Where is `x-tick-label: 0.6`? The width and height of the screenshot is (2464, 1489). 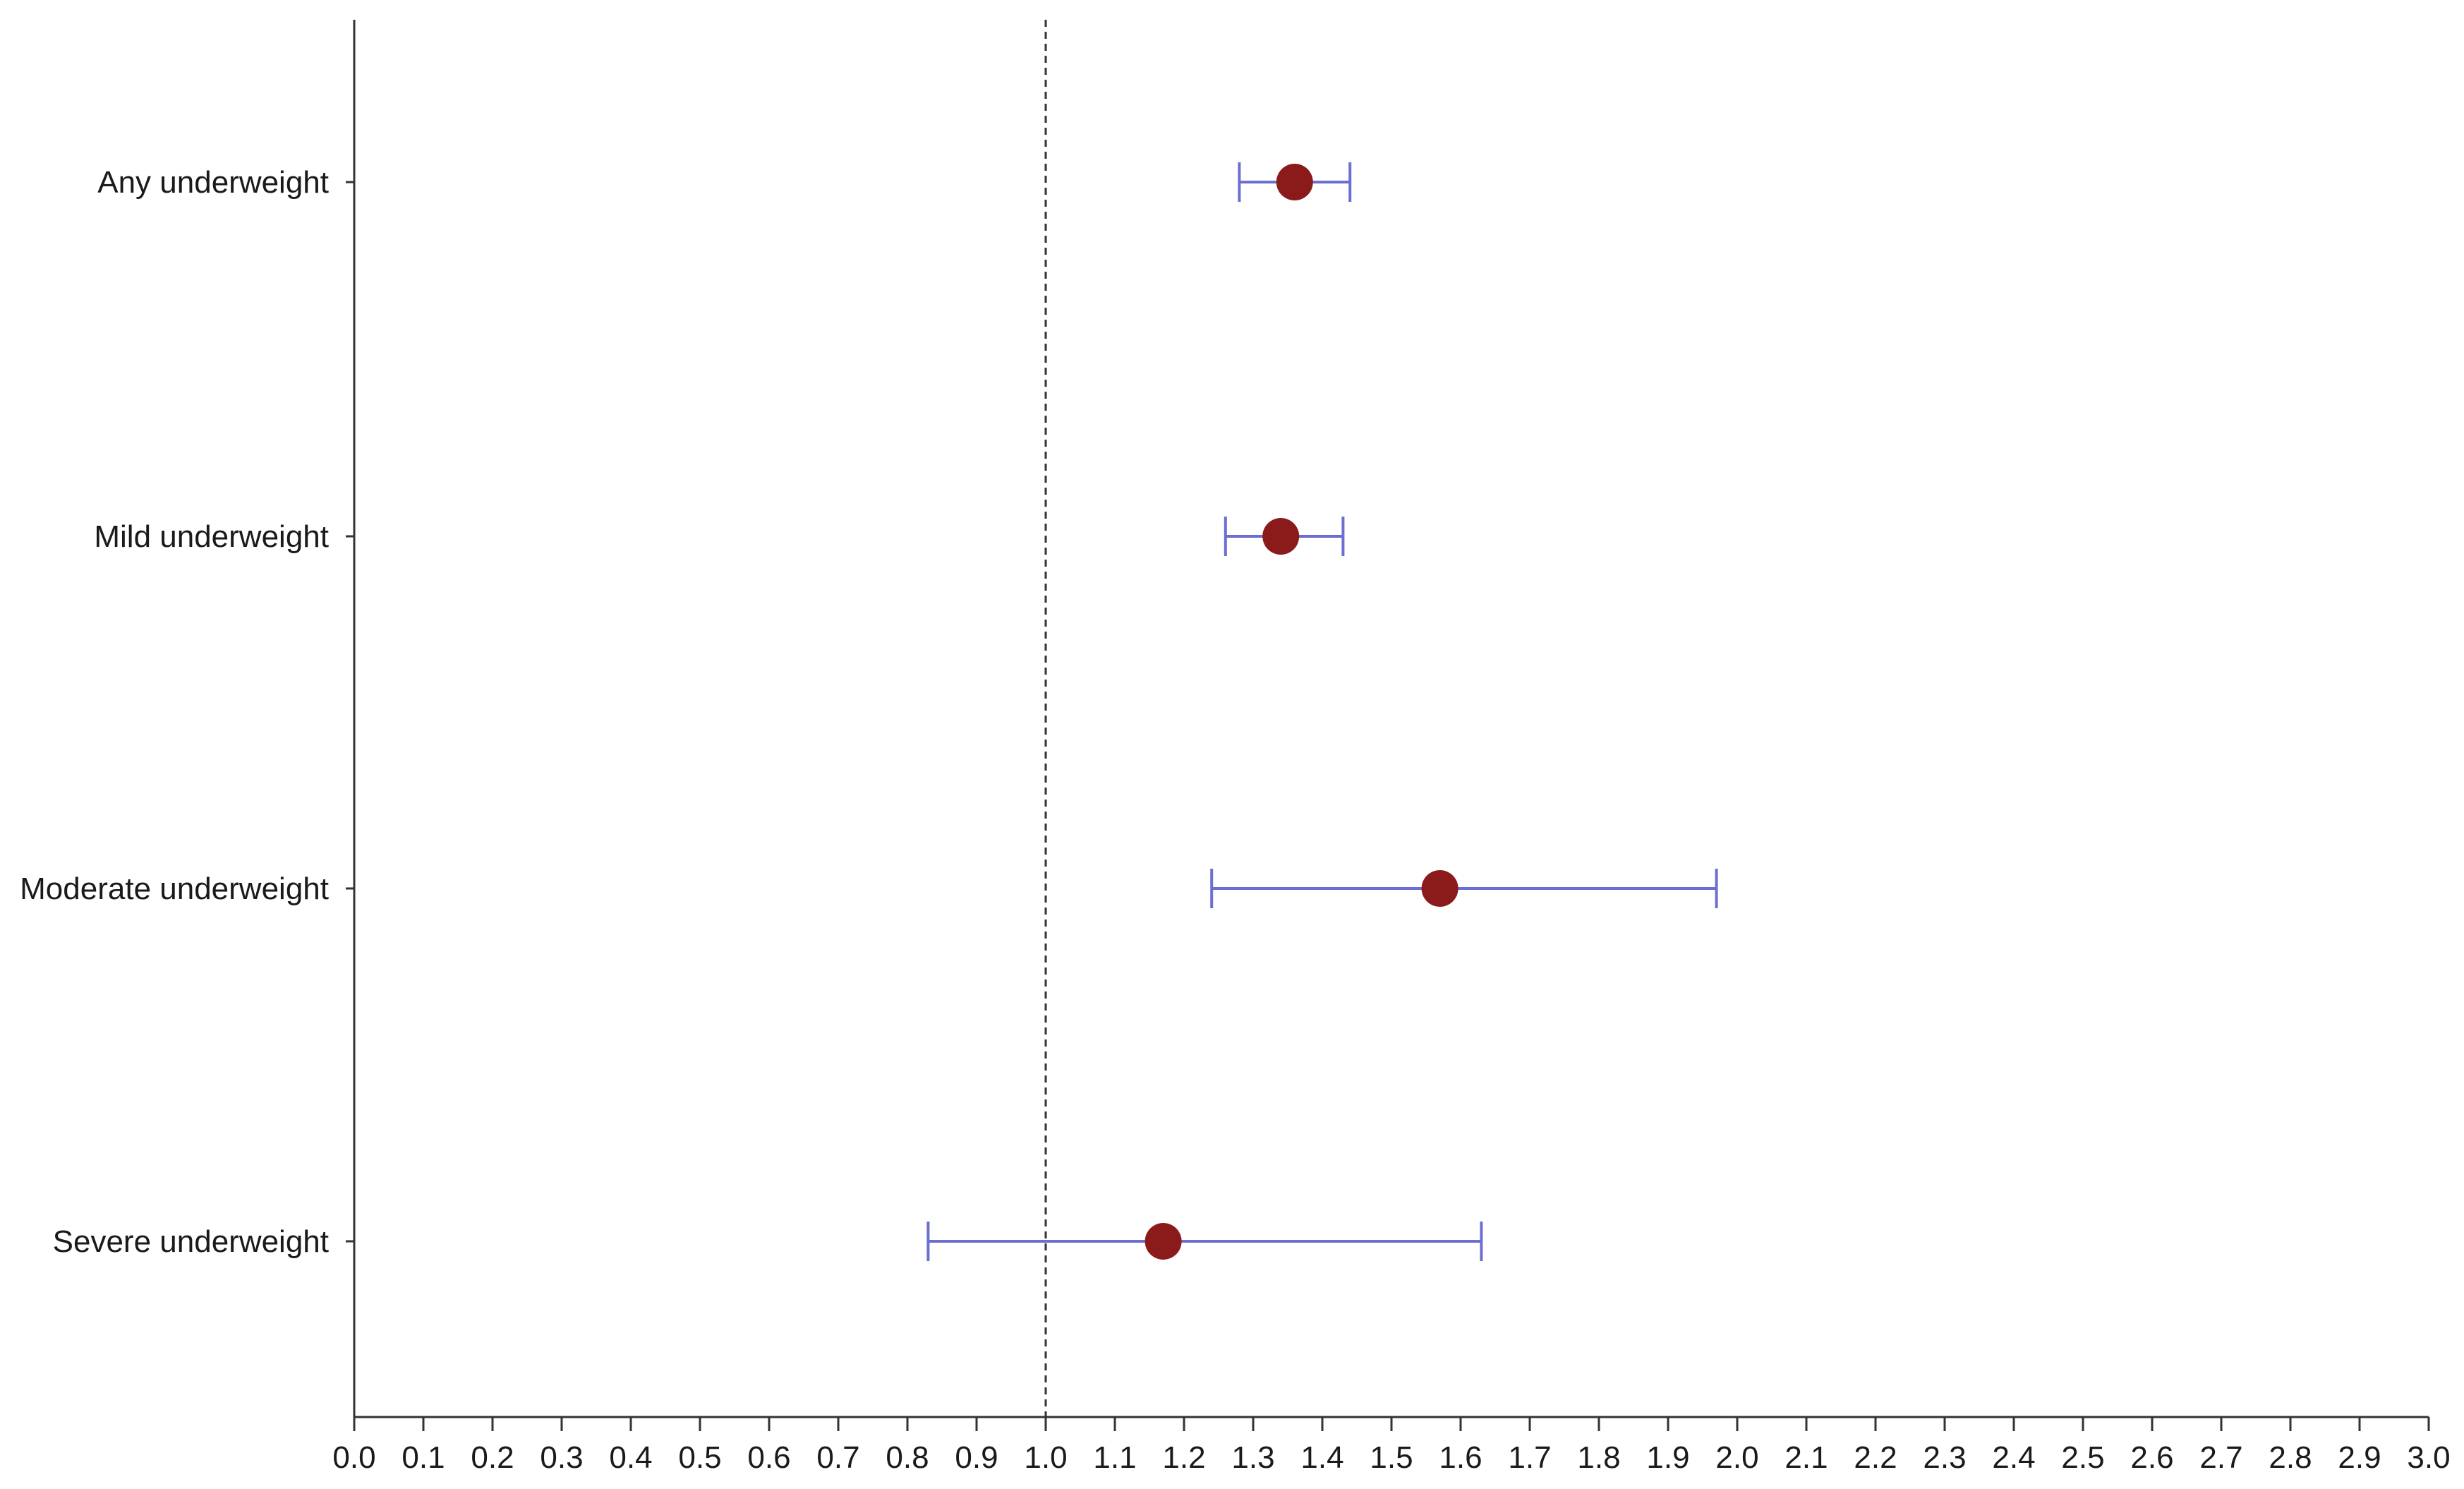 x-tick-label: 0.6 is located at coordinates (768, 1457).